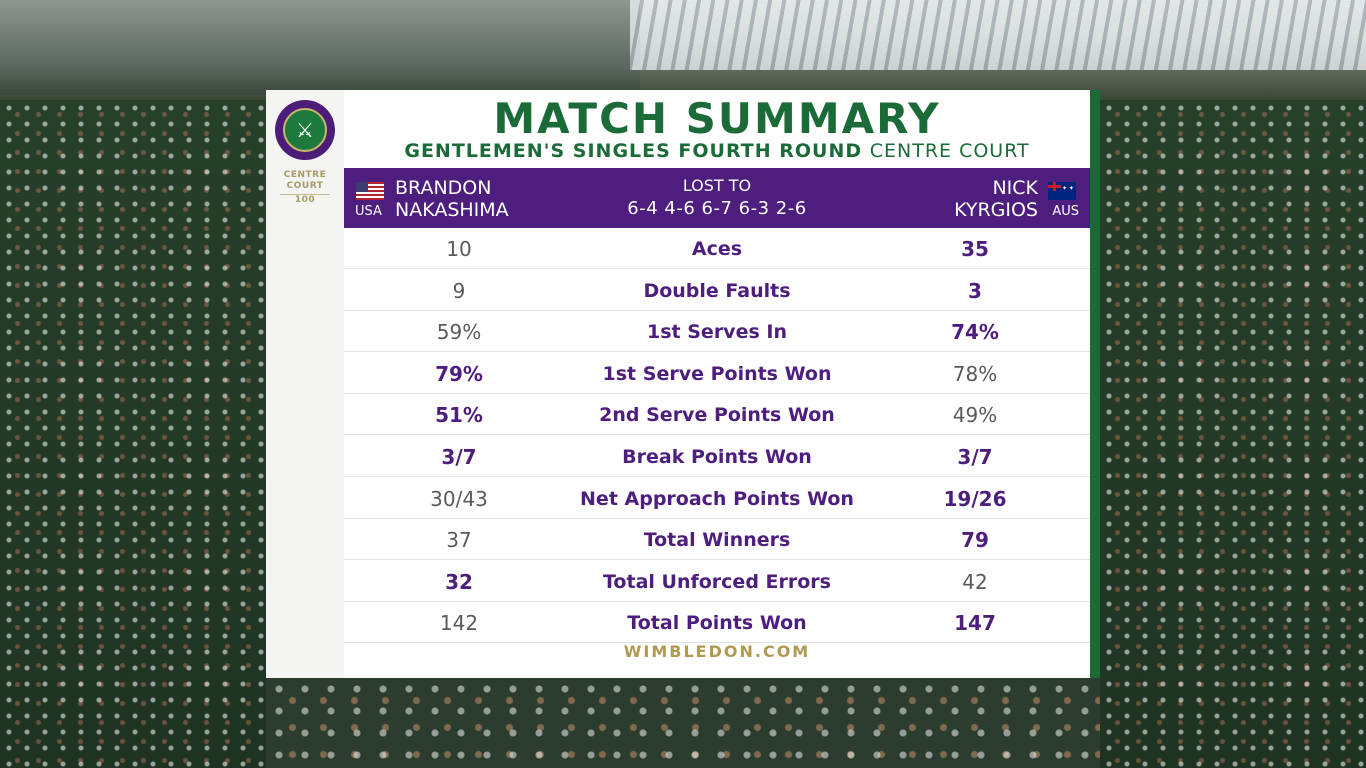 This screenshot has height=768, width=1366. I want to click on branding-sidebar: ⚔ CENTRE COURT 100, so click(305, 384).